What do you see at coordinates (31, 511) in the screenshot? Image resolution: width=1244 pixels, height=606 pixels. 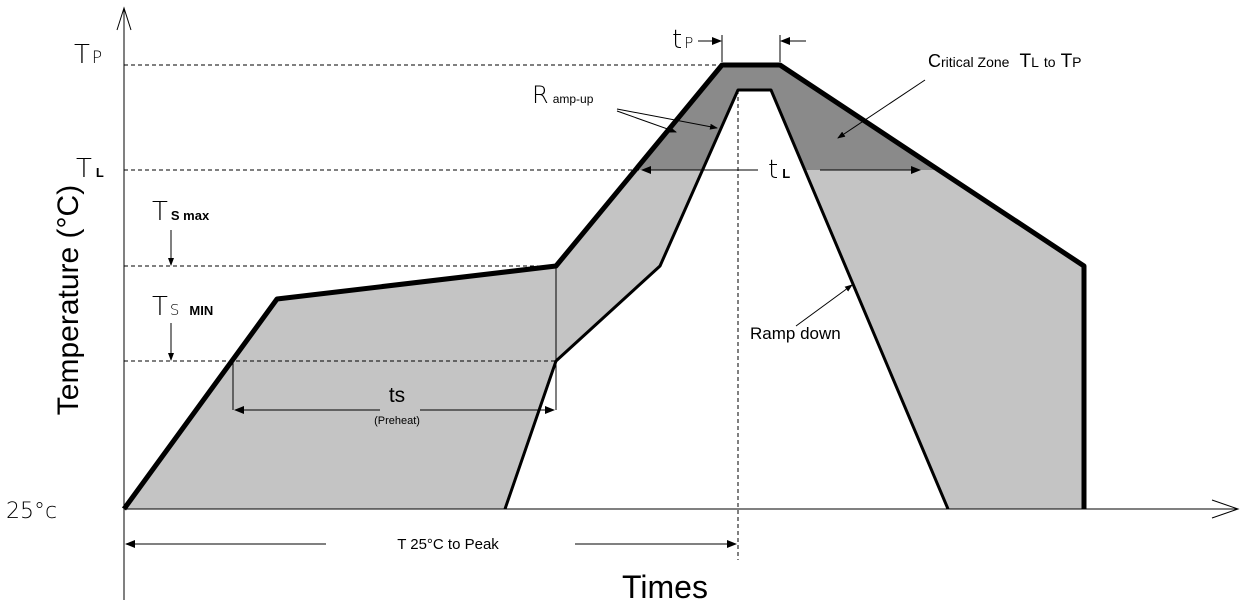 I see `origin-label: 25°c` at bounding box center [31, 511].